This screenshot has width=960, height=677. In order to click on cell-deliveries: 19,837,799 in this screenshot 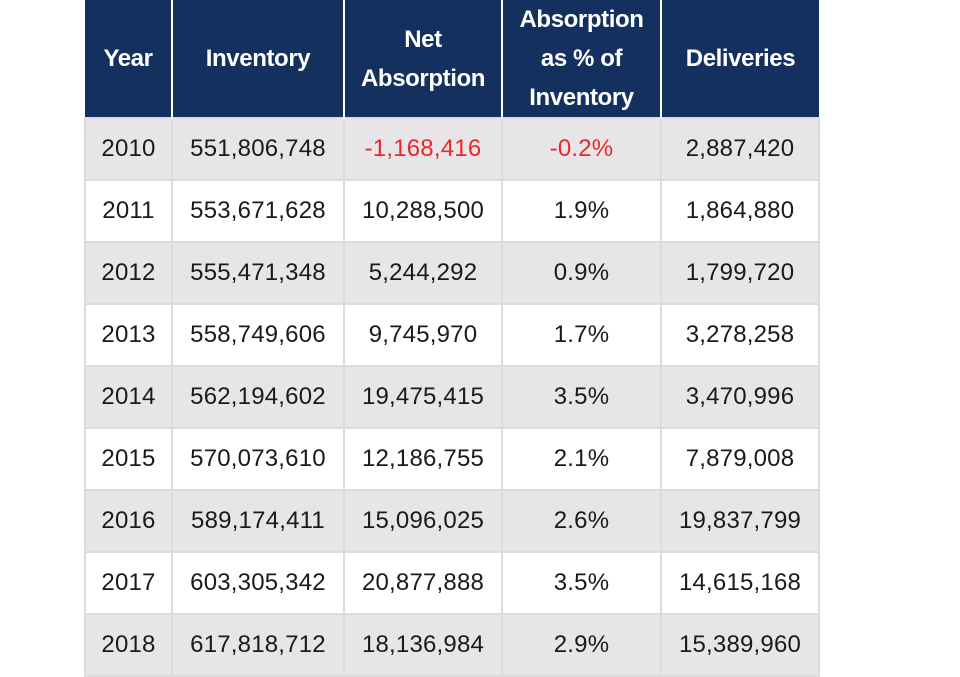, I will do `click(740, 521)`.